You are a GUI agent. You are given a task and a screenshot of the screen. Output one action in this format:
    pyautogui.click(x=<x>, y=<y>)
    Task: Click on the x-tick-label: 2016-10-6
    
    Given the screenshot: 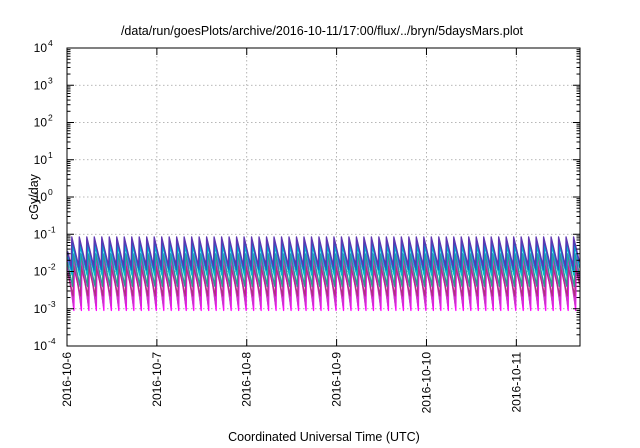 What is the action you would take?
    pyautogui.click(x=67, y=379)
    